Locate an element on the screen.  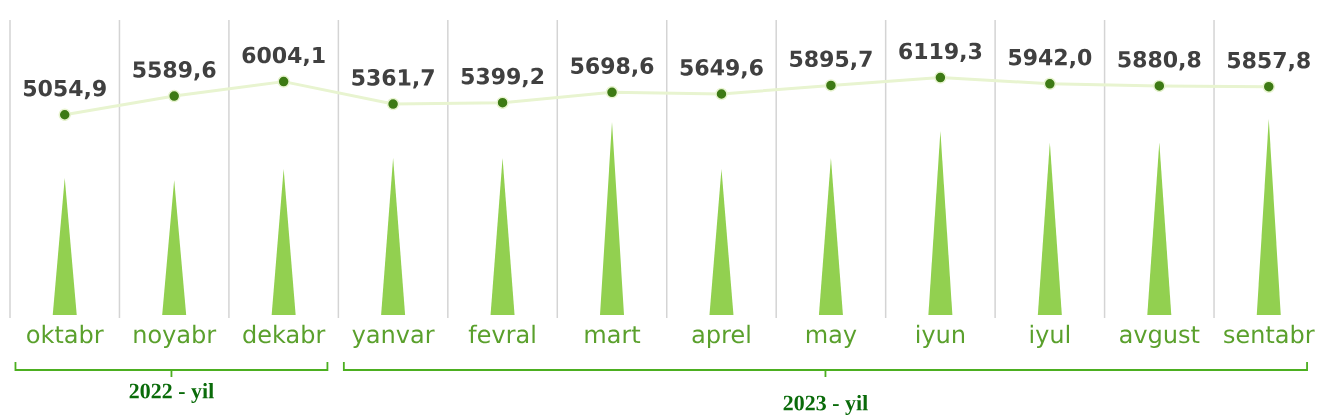
x-tick-label: oktabr is located at coordinates (65, 334).